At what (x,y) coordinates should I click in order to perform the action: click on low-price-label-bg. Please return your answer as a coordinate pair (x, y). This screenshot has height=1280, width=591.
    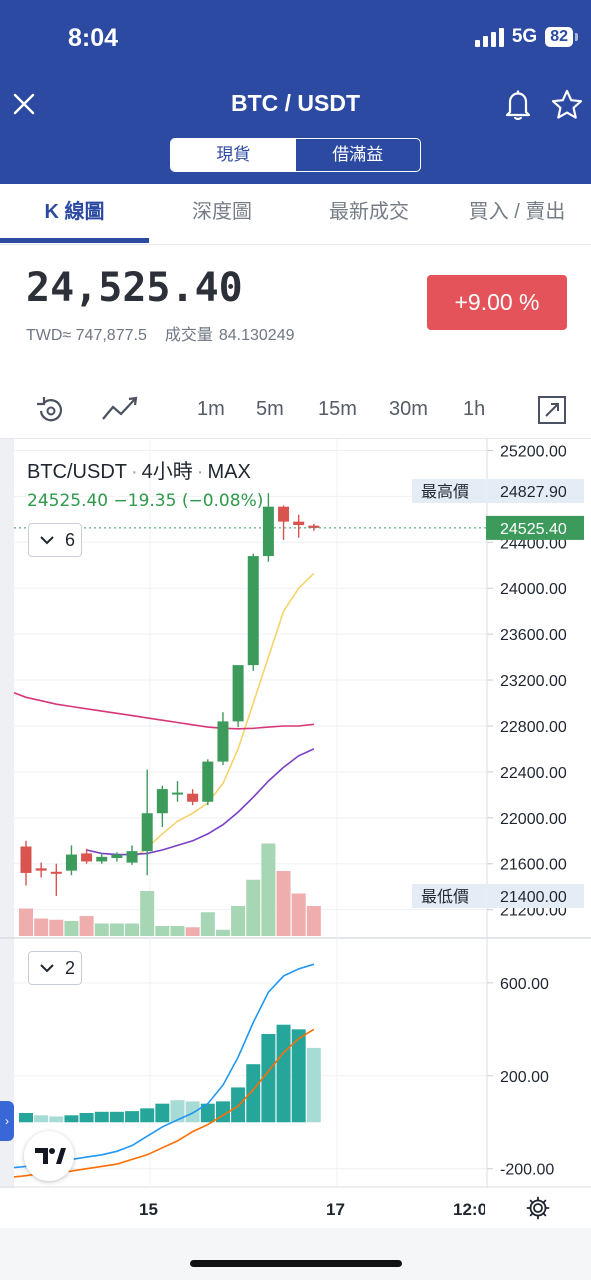
    Looking at the image, I should click on (449, 896).